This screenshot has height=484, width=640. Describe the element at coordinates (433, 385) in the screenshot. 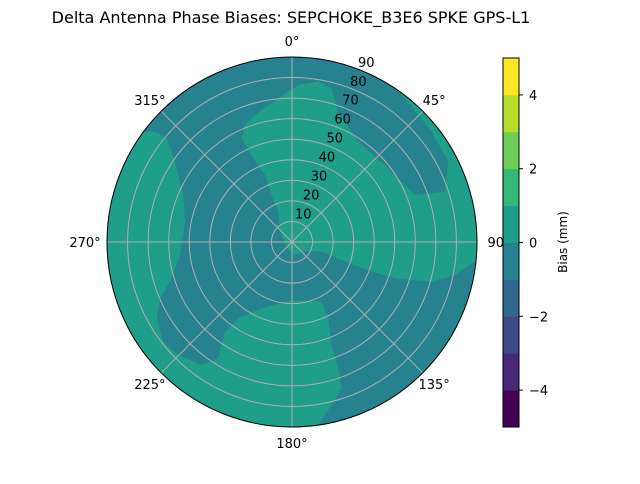

I see `angular-tick-label: 135°` at that location.